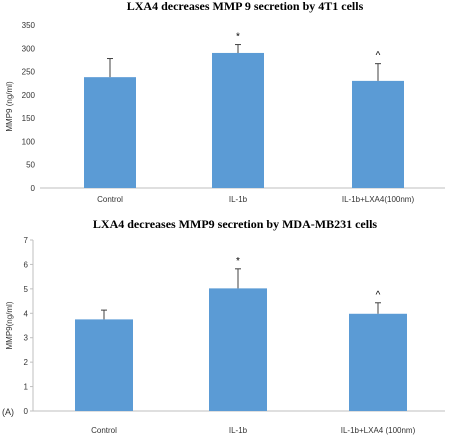 This screenshot has width=452, height=437. Describe the element at coordinates (9, 106) in the screenshot. I see `y-axis-label: MMP9 (ng/ml)` at that location.